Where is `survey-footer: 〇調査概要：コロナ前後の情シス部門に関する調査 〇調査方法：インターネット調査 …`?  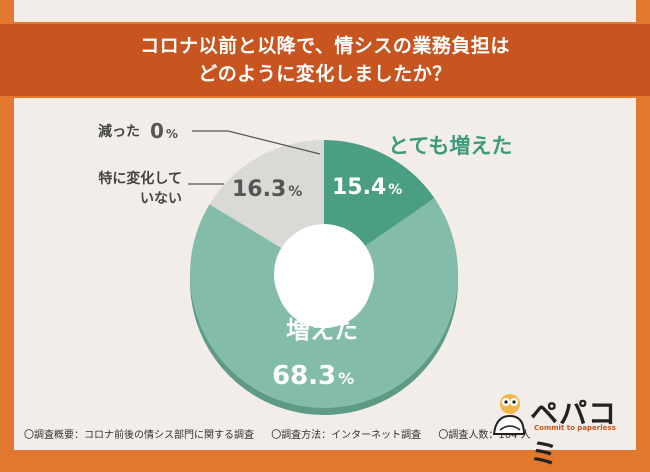 survey-footer: 〇調査概要：コロナ前後の情シス部門に関する調査 〇調査方法：インターネット調査 … is located at coordinates (284, 433).